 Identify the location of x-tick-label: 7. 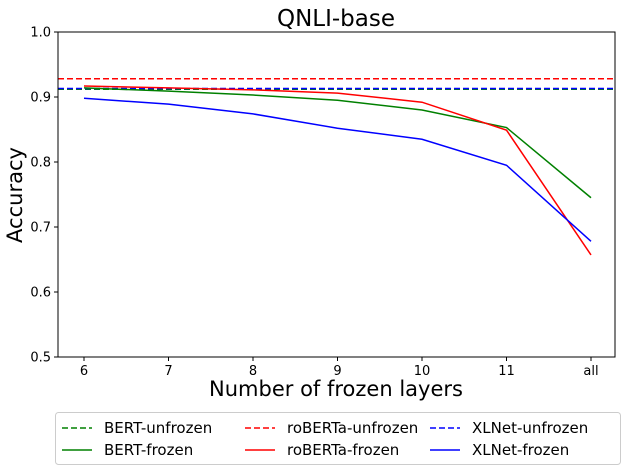
(168, 371).